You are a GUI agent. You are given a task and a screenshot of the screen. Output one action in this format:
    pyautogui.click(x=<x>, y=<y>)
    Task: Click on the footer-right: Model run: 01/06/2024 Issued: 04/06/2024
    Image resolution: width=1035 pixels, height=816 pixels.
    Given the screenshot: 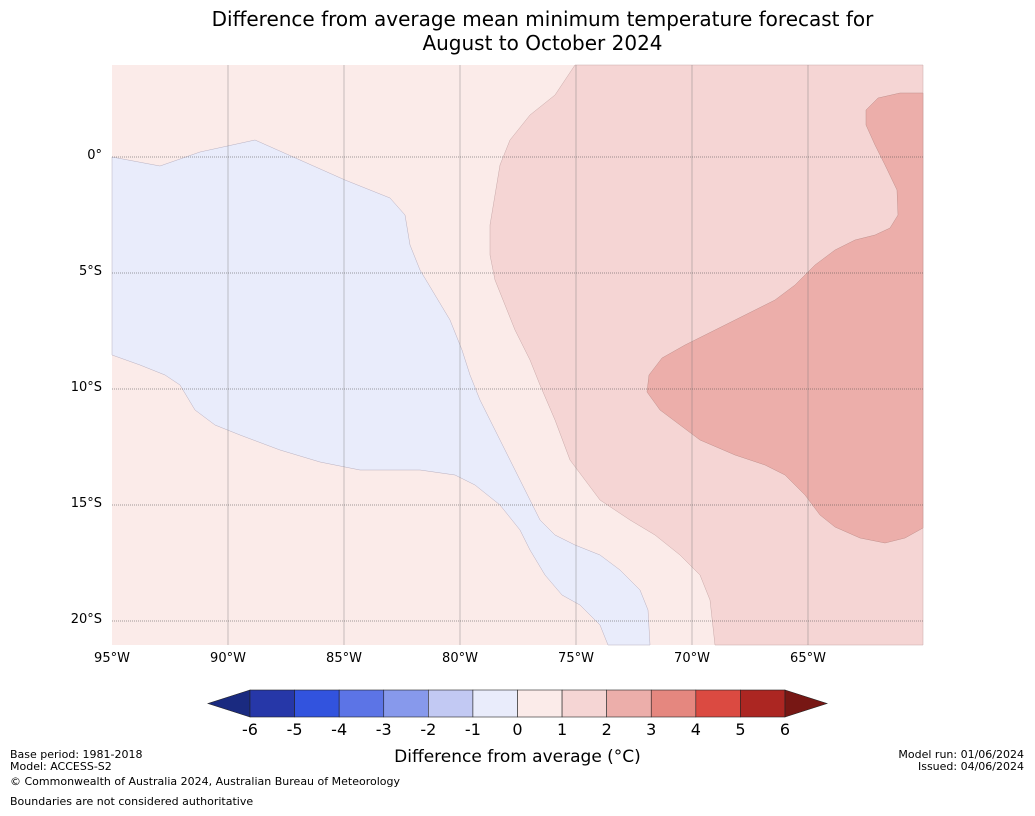 What is the action you would take?
    pyautogui.click(x=961, y=761)
    